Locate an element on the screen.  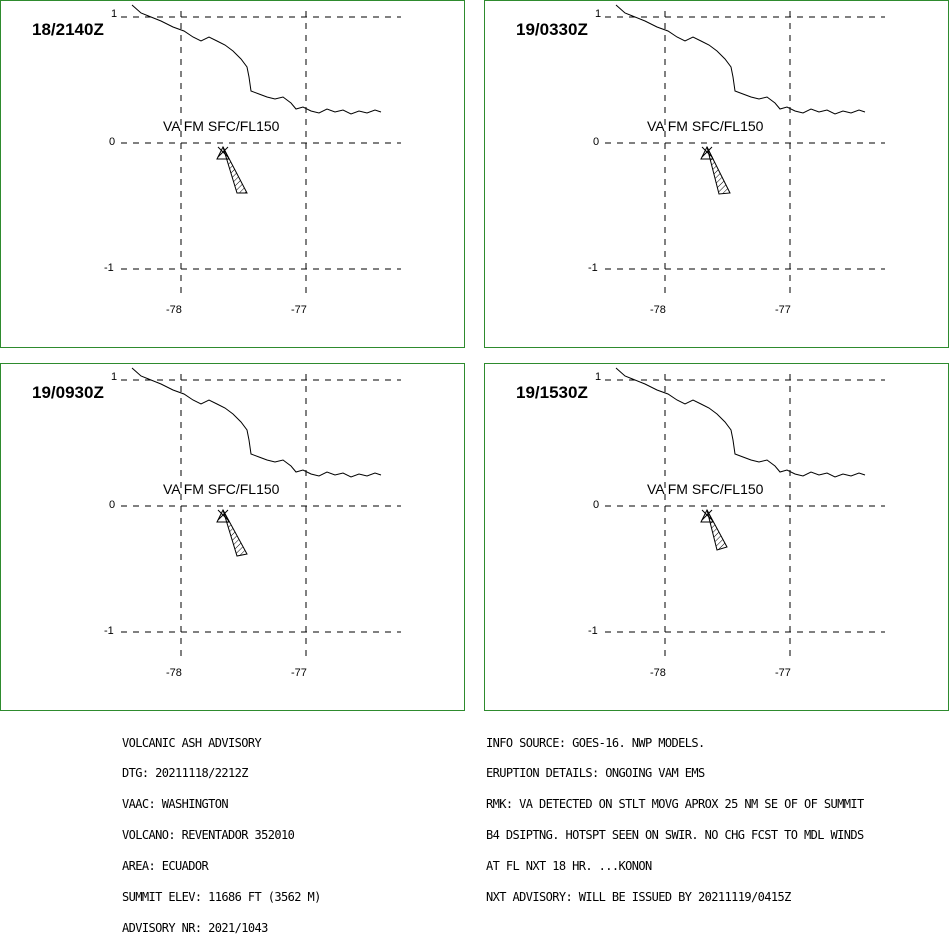
valid-time-label: 18/2140Z is located at coordinates (68, 29).